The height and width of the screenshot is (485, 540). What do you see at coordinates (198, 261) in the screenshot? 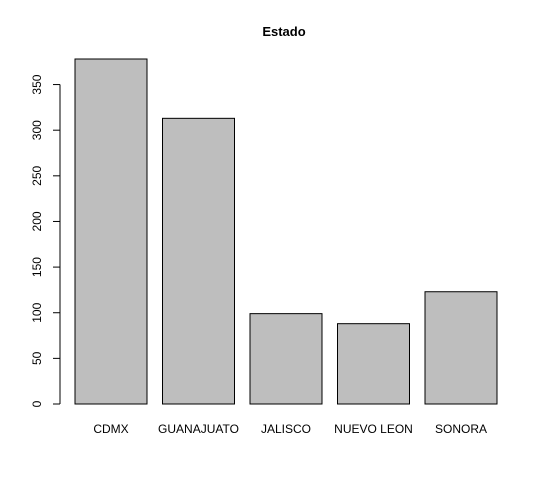
I see `bar-guanajuato` at bounding box center [198, 261].